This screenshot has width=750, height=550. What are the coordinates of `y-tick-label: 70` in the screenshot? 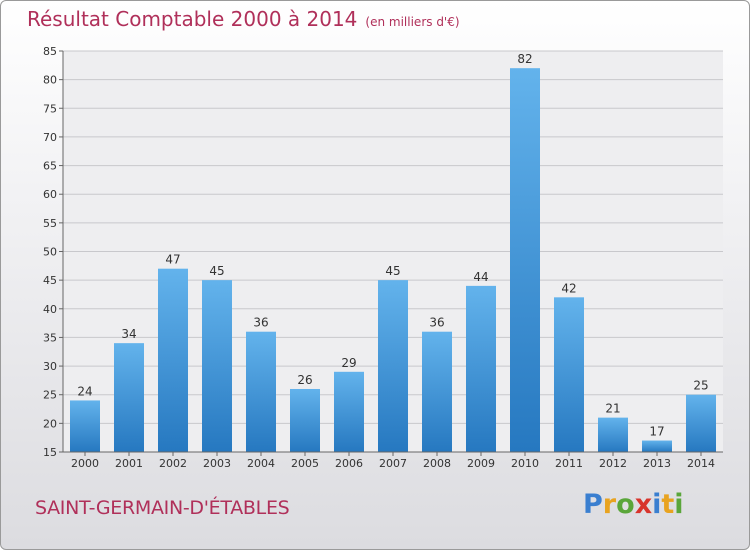 It's located at (50, 137).